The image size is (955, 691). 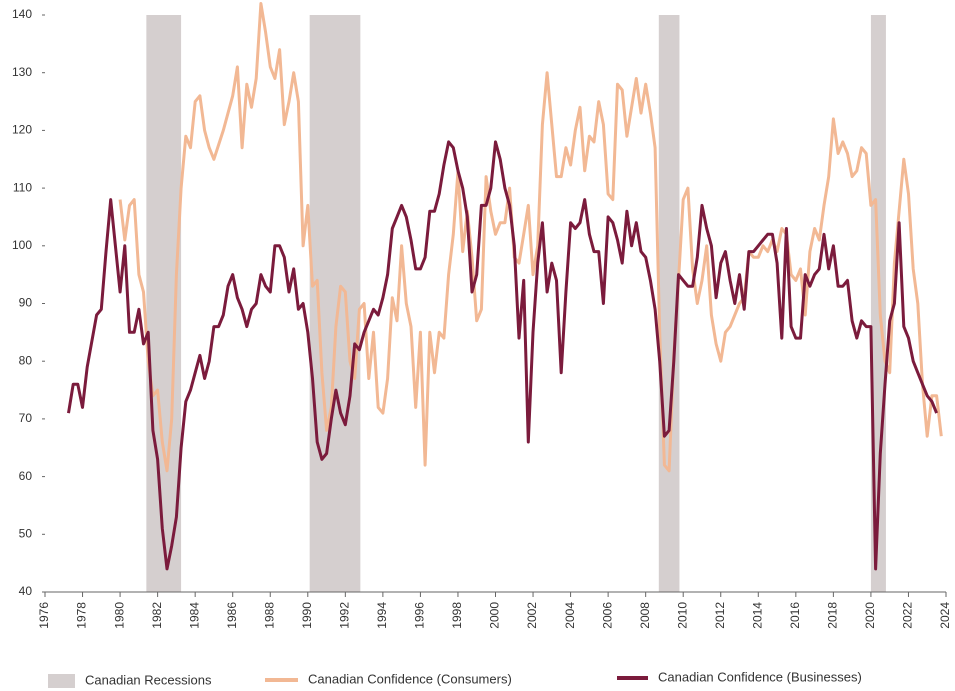 What do you see at coordinates (26, 360) in the screenshot?
I see `y-tick-label: 80` at bounding box center [26, 360].